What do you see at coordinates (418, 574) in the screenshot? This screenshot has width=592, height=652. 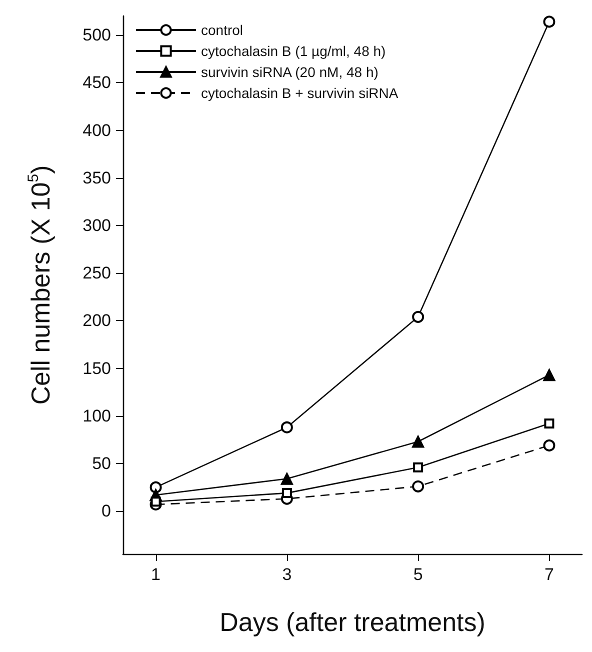 I see `x-tick-label: 5` at bounding box center [418, 574].